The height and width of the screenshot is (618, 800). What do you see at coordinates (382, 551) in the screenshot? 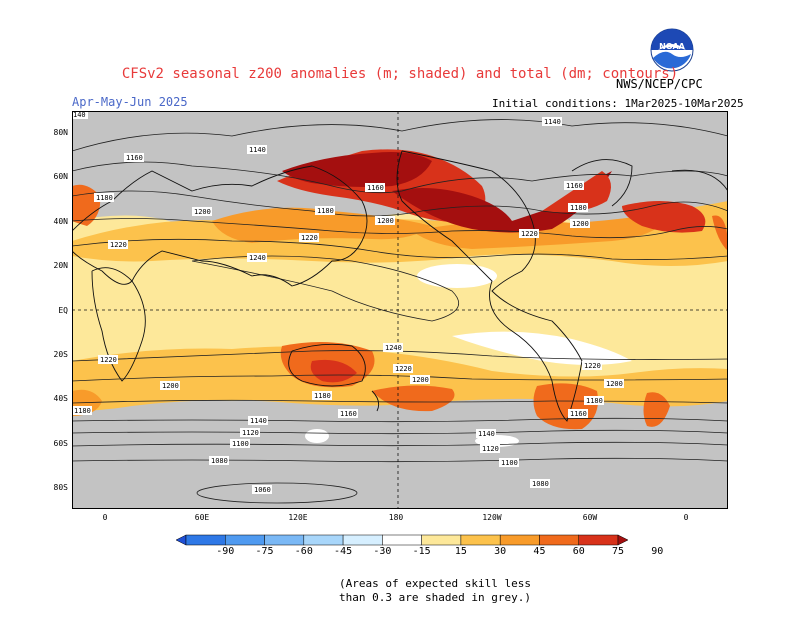
I see `colorbar-label: -30` at bounding box center [382, 551].